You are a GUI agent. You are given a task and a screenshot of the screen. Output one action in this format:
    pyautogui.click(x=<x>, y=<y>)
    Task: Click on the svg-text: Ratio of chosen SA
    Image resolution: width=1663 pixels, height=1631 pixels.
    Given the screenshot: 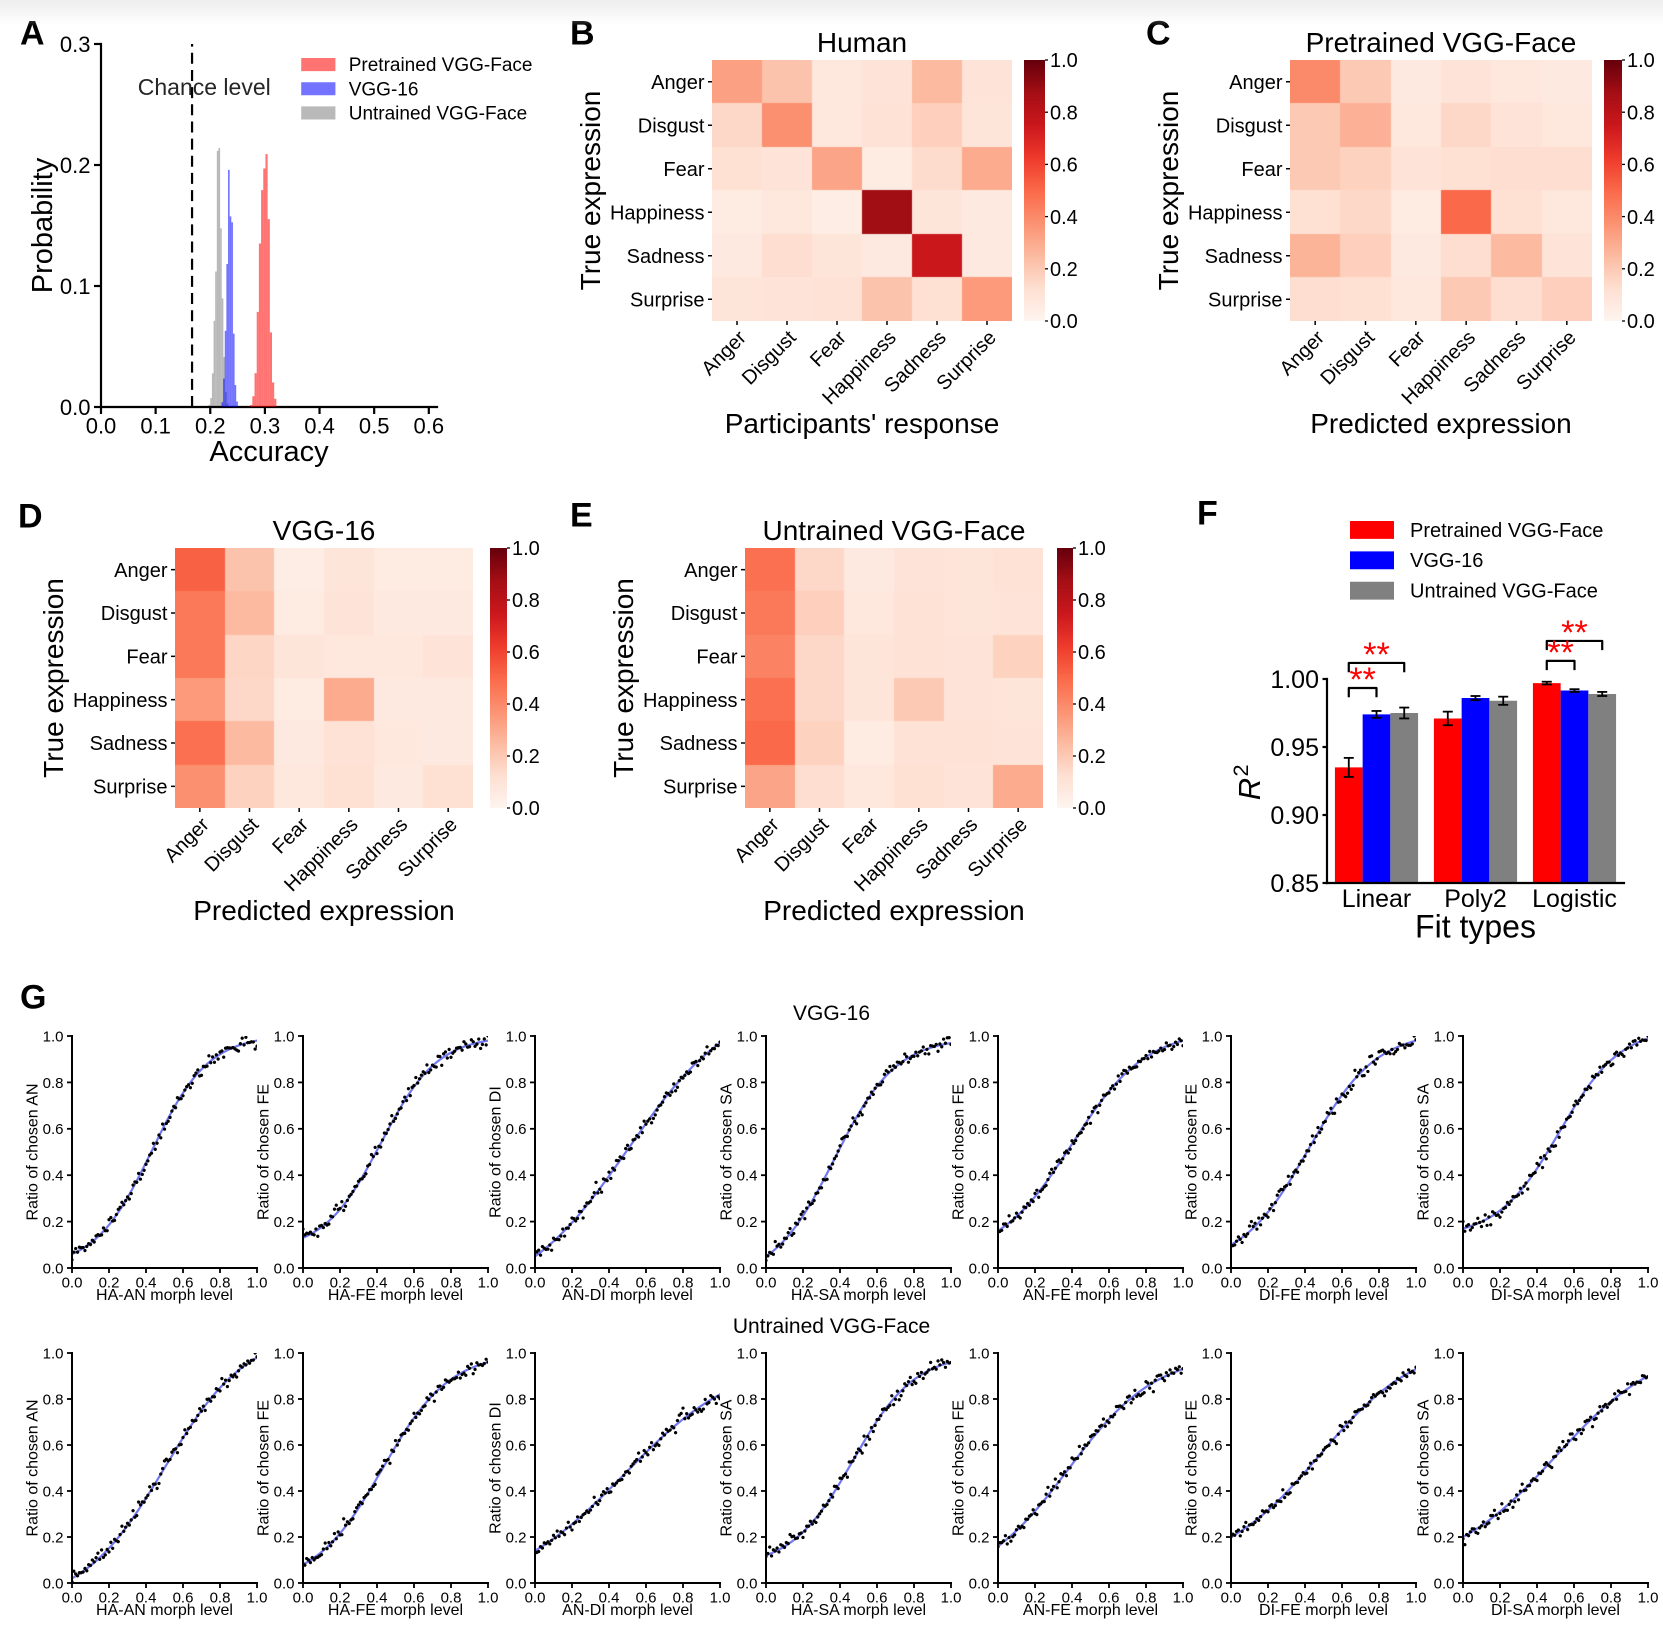 What is the action you would take?
    pyautogui.click(x=1423, y=1151)
    